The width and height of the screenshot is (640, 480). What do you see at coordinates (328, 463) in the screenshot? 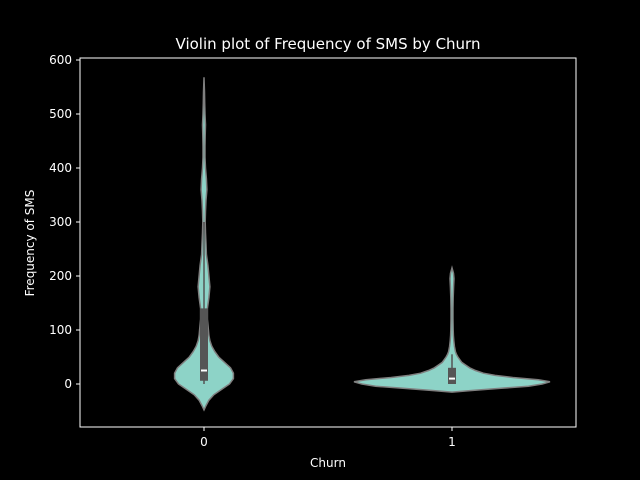
I see `x-axis-label: Churn` at bounding box center [328, 463].